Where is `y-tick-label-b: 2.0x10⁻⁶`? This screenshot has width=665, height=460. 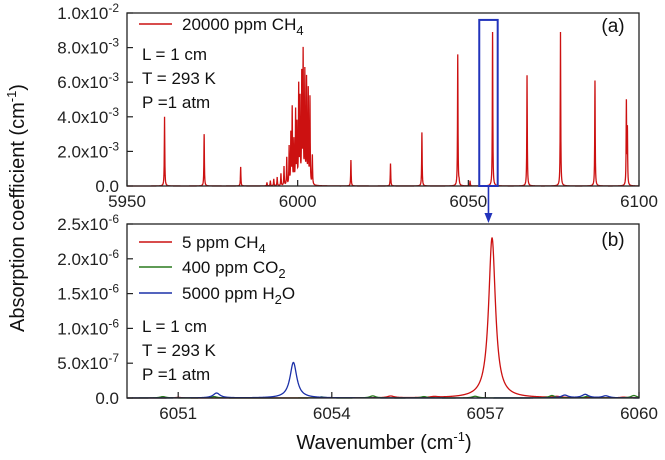 y-tick-label-b: 2.0x10⁻⁶ is located at coordinates (88, 258).